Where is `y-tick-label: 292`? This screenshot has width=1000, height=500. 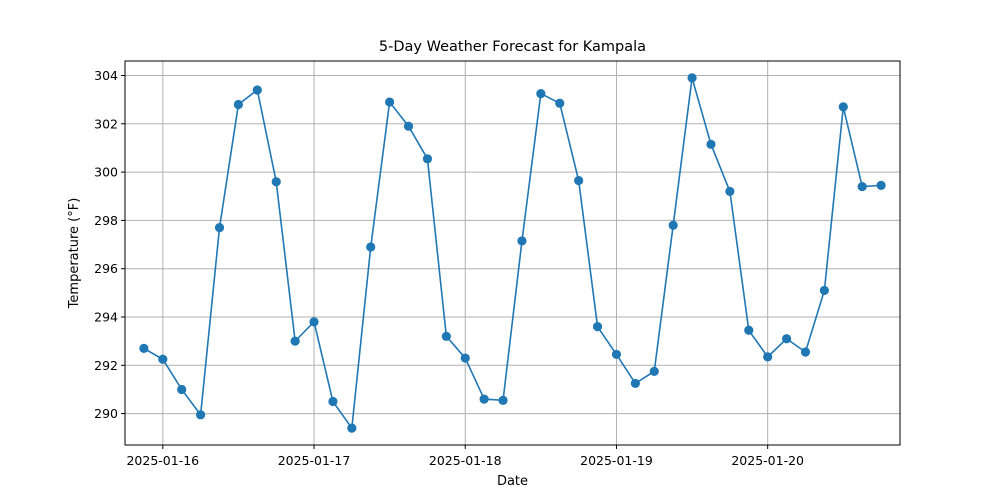 y-tick-label: 292 is located at coordinates (106, 365).